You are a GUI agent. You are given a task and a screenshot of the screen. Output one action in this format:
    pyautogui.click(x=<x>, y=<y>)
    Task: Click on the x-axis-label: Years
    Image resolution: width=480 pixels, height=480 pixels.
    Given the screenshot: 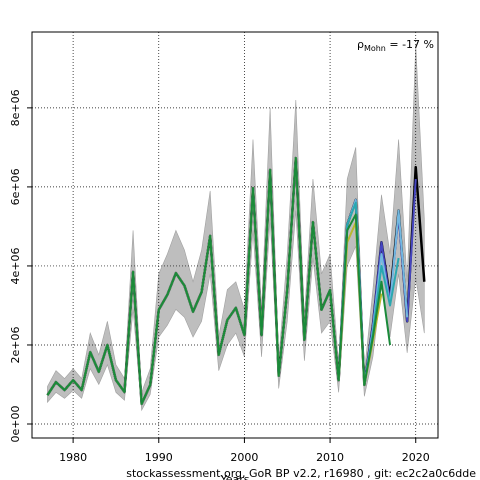 What is the action you would take?
    pyautogui.click(x=234, y=476)
    